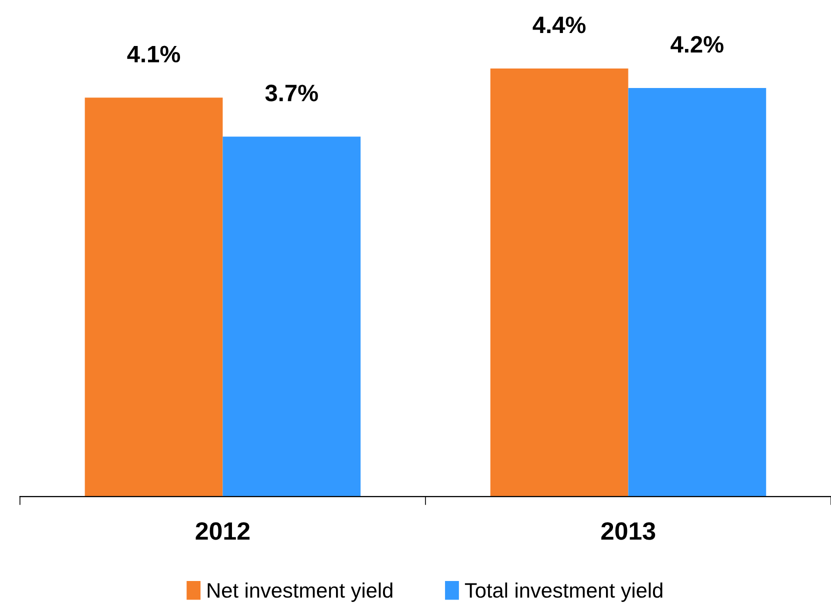  What do you see at coordinates (697, 44) in the screenshot?
I see `data-label: 4.2%` at bounding box center [697, 44].